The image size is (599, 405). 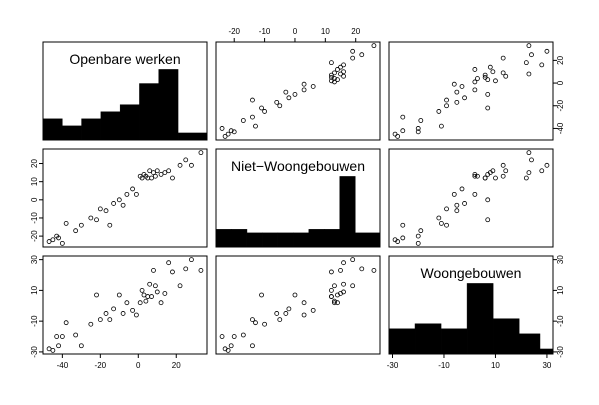 What do you see at coordinates (124, 59) in the screenshot?
I see `variable-label: Openbare werken` at bounding box center [124, 59].